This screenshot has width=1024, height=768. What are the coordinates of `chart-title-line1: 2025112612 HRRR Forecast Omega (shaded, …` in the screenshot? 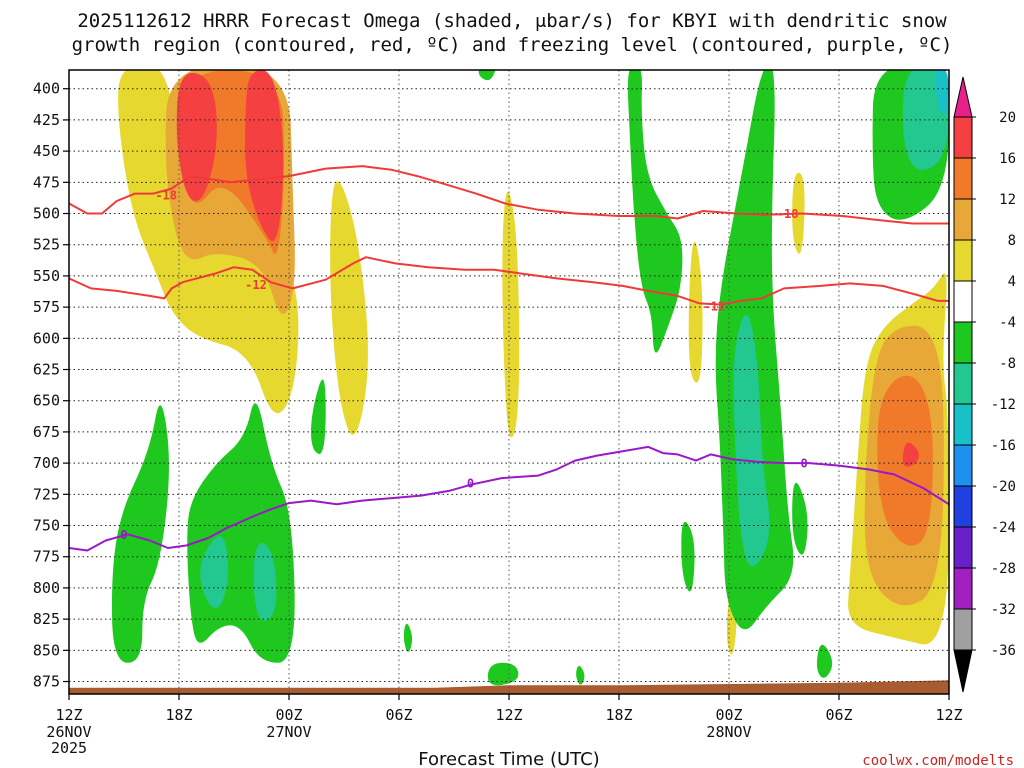 It's located at (512, 21).